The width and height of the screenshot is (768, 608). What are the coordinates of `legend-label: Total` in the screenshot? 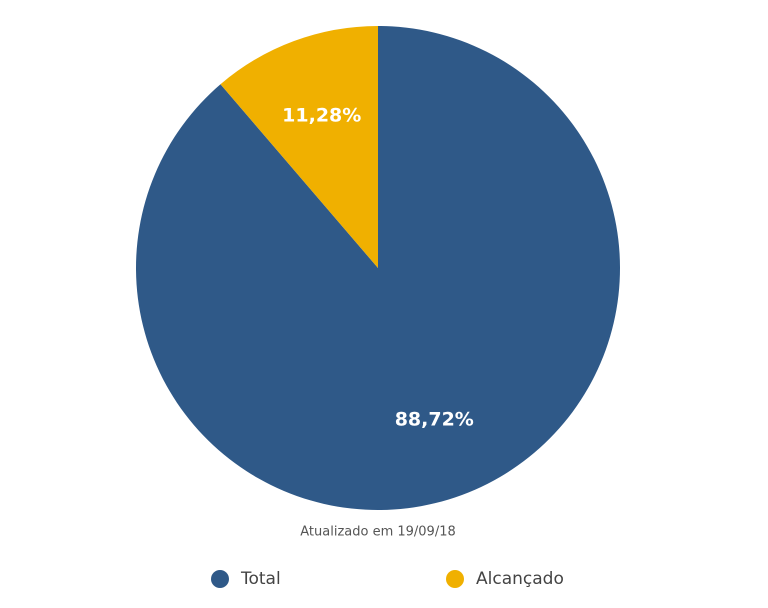 It's located at (260, 579).